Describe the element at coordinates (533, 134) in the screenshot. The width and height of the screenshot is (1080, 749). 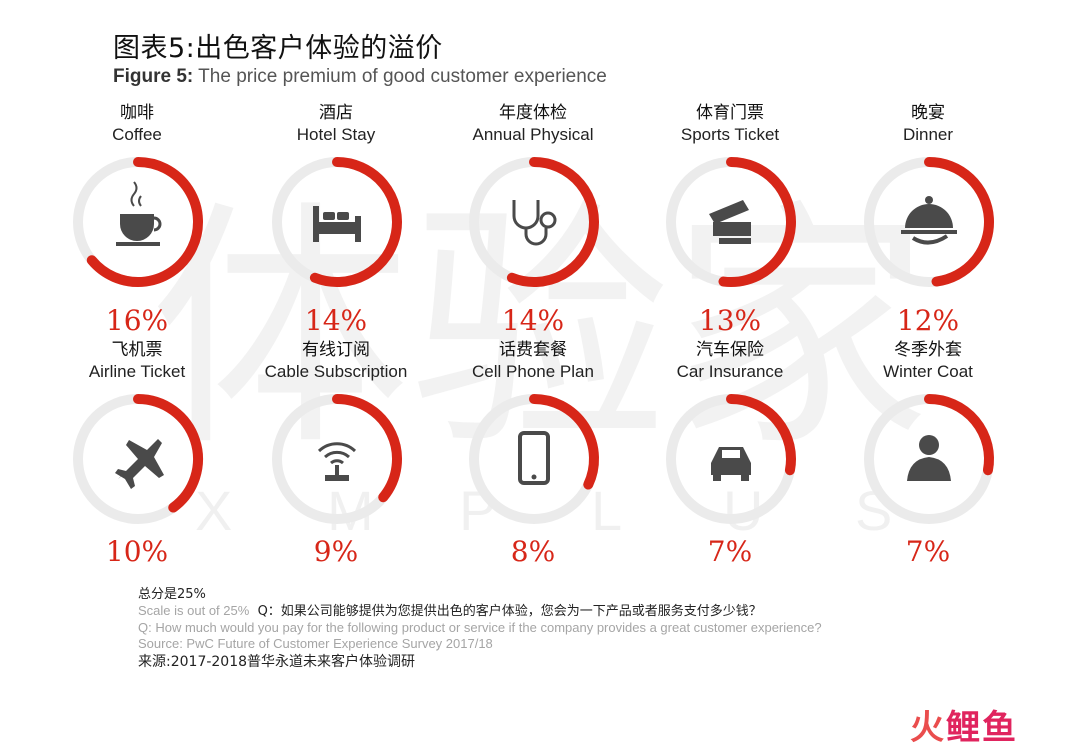
I see `category-label-en: Annual Physical` at that location.